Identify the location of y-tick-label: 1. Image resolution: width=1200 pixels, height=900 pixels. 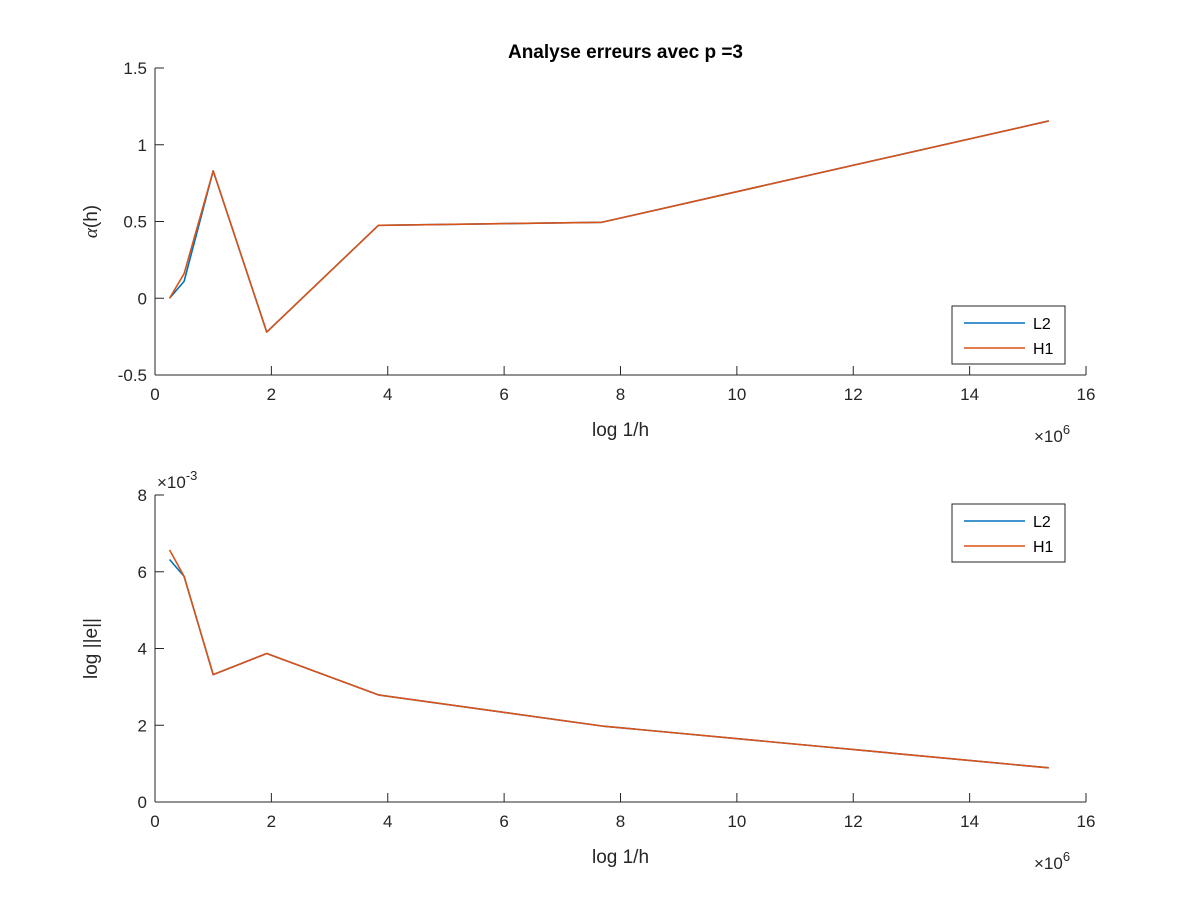
(142, 145).